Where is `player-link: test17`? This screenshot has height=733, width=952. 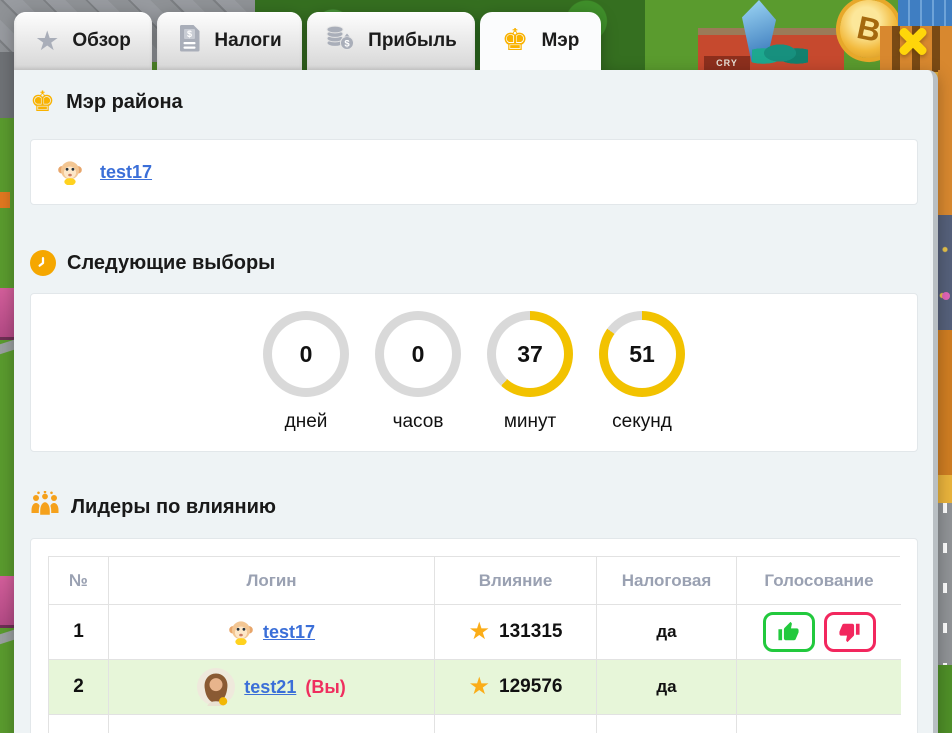
player-link: test17 is located at coordinates (289, 631).